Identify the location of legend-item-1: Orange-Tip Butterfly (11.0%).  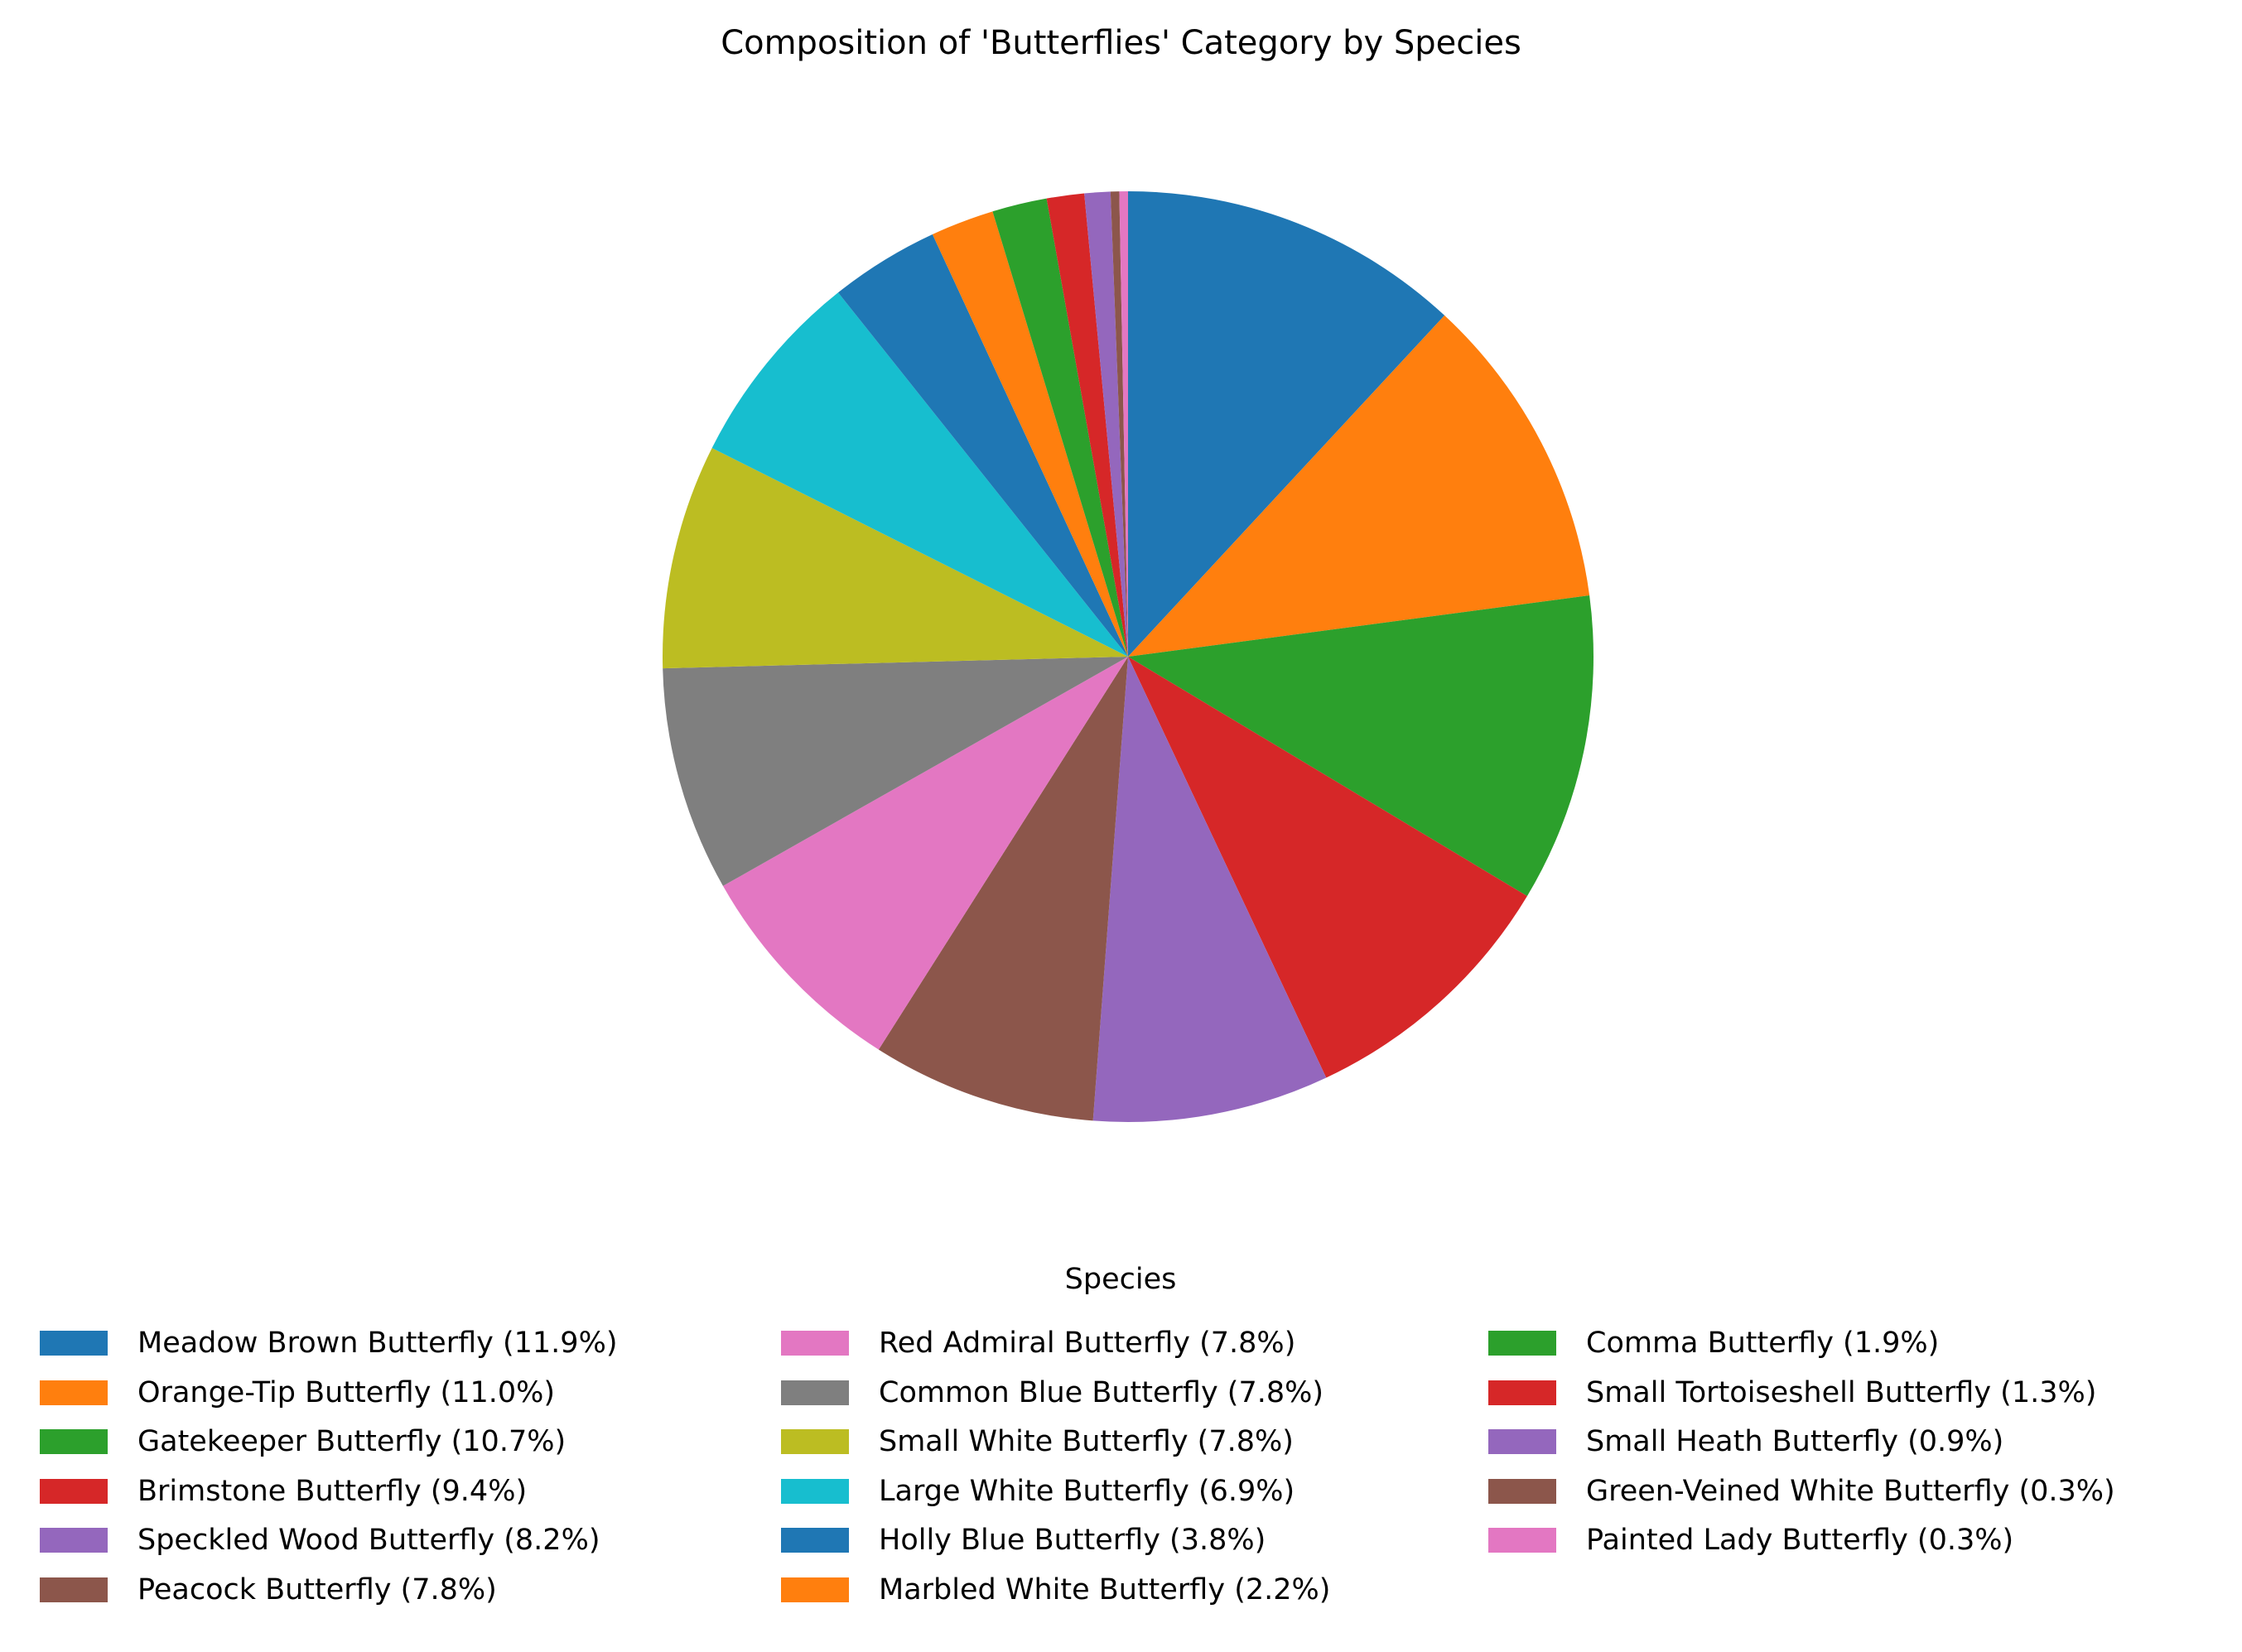
(298, 1393).